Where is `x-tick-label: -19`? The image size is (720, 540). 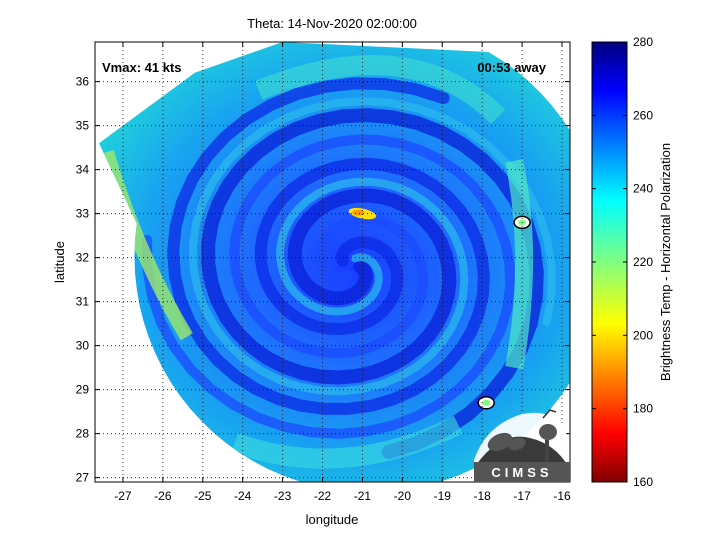
x-tick-label: -19 is located at coordinates (443, 496).